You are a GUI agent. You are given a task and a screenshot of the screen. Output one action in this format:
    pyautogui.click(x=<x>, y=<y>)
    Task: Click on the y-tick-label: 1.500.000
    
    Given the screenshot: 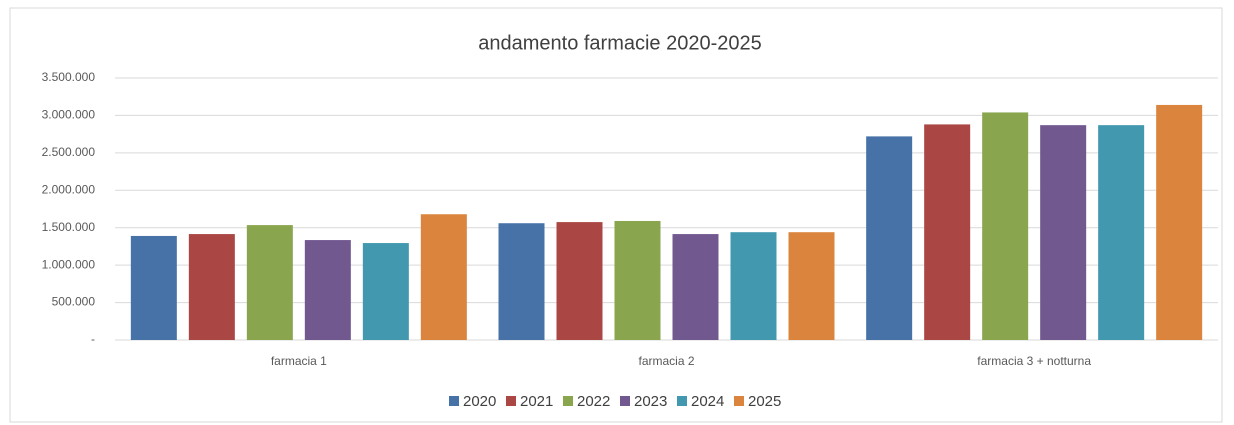 What is the action you would take?
    pyautogui.click(x=69, y=227)
    